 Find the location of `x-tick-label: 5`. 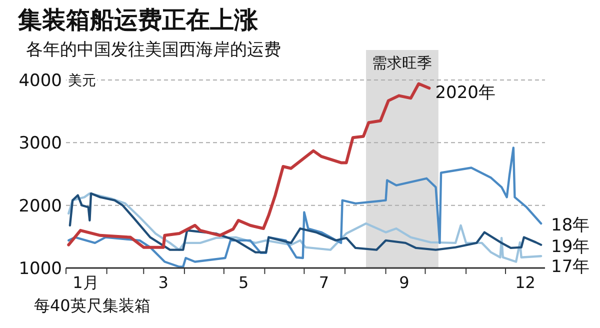

x-tick-label: 5 is located at coordinates (243, 282).